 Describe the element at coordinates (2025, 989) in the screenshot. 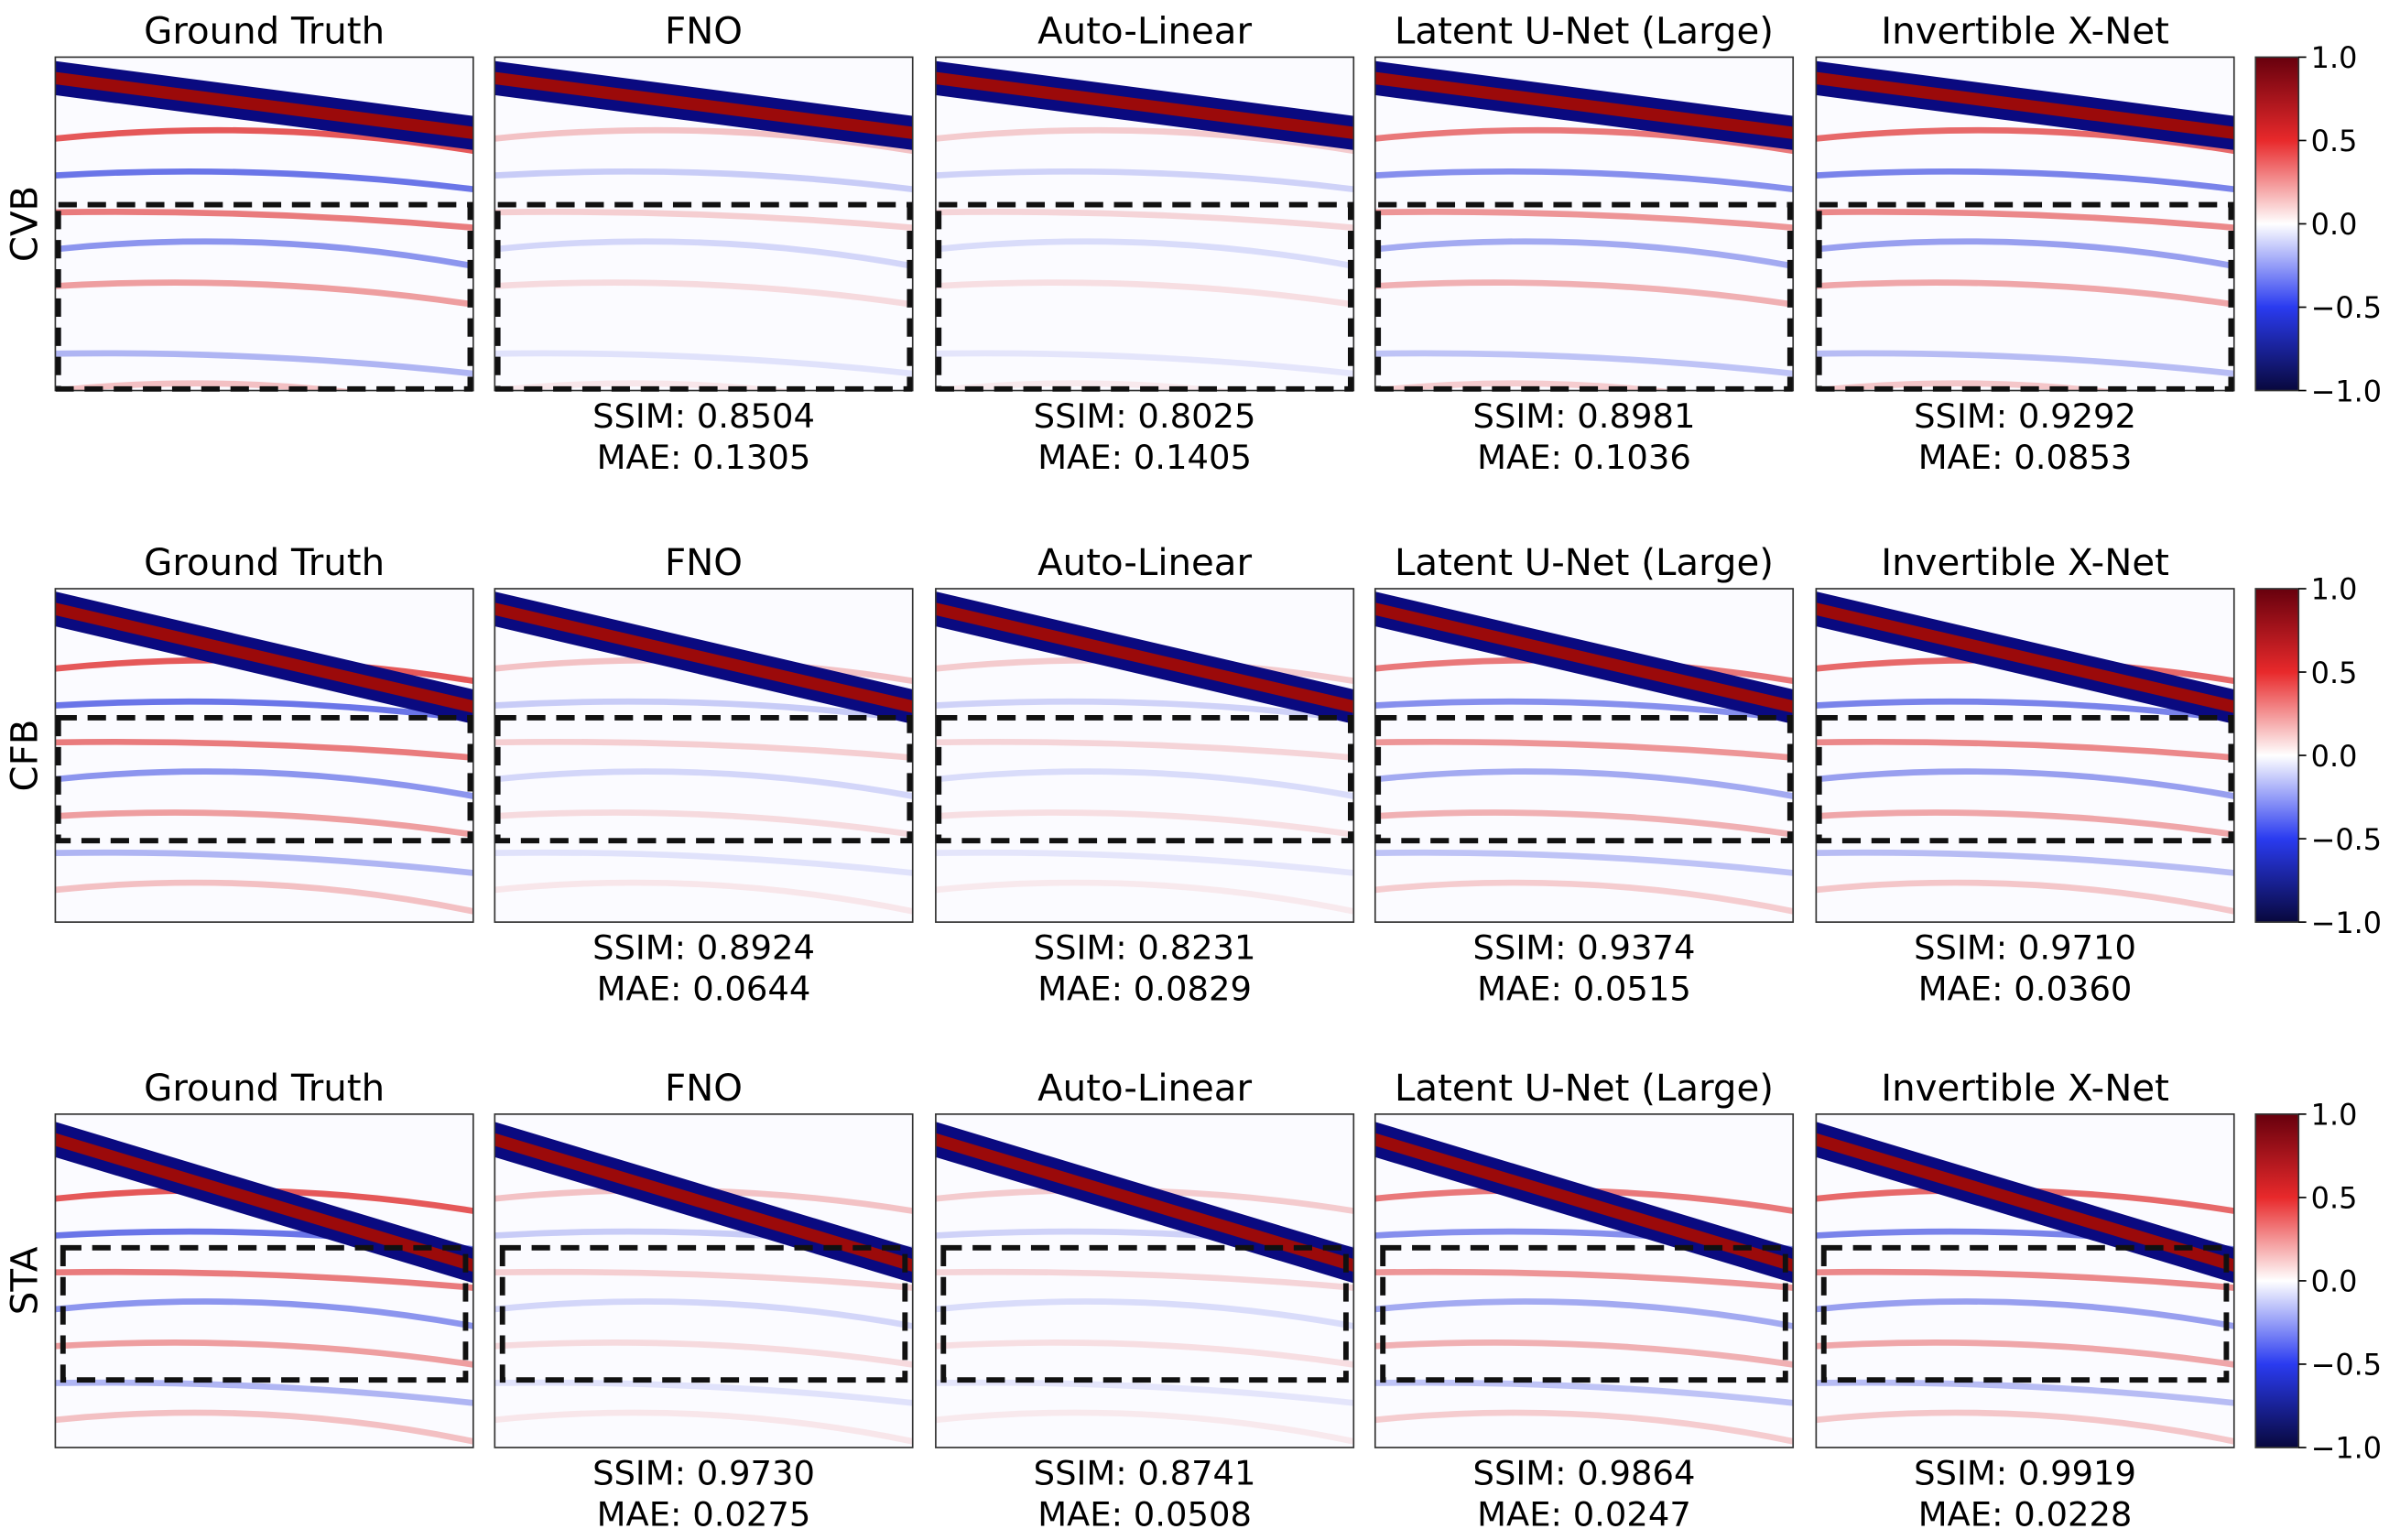

I see `mae-label: MAE: 0.0360` at that location.